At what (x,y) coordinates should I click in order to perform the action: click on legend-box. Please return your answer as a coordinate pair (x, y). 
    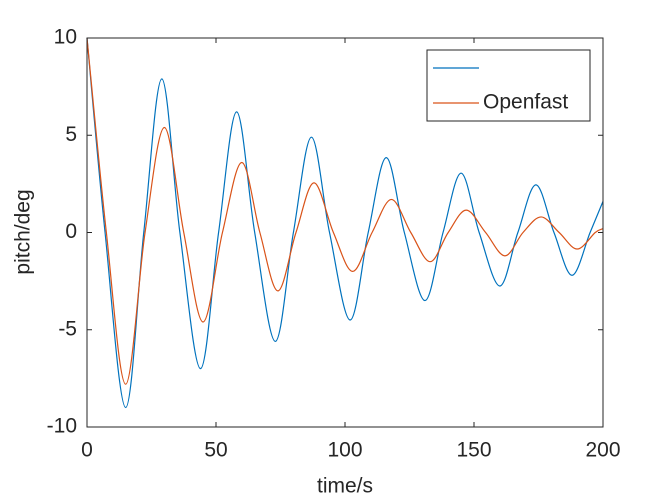
    Looking at the image, I should click on (508, 85).